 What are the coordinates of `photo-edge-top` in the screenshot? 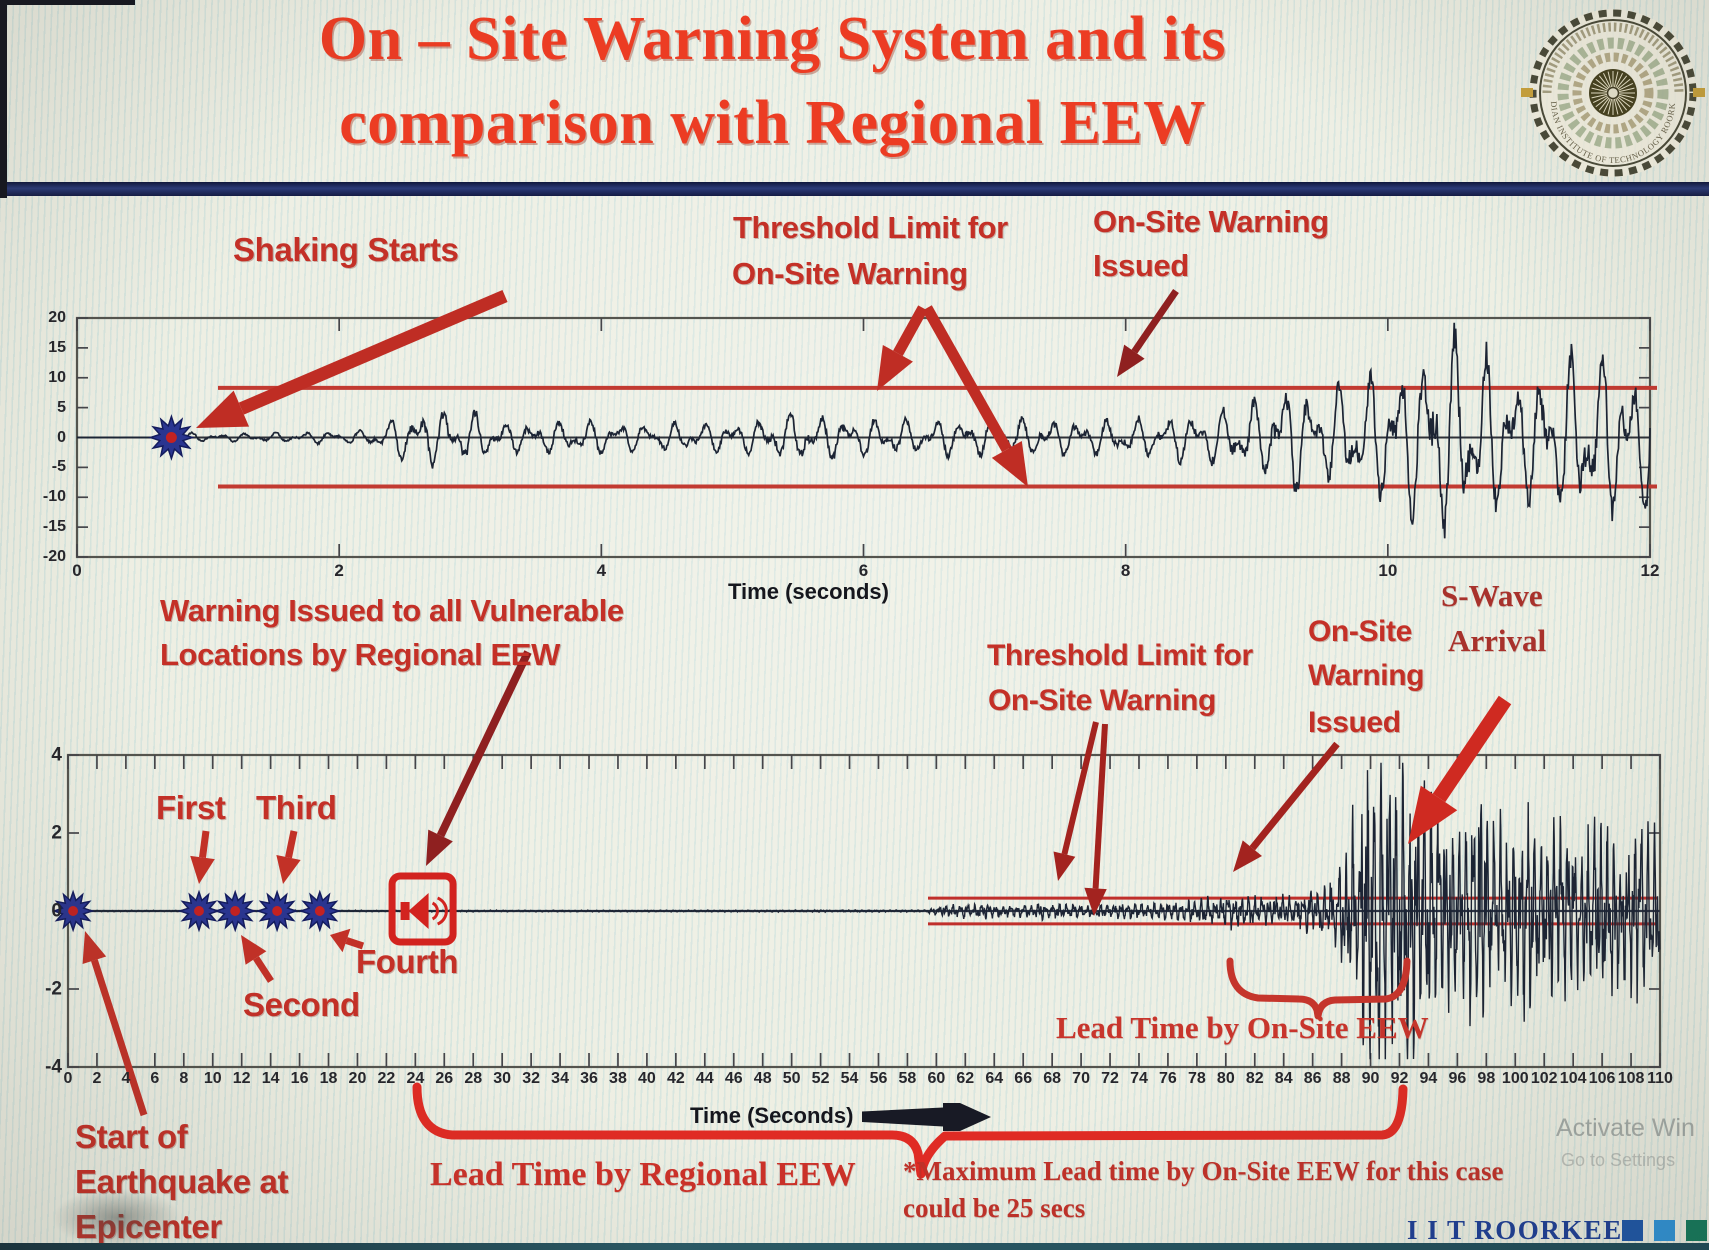 It's located at (67, 2).